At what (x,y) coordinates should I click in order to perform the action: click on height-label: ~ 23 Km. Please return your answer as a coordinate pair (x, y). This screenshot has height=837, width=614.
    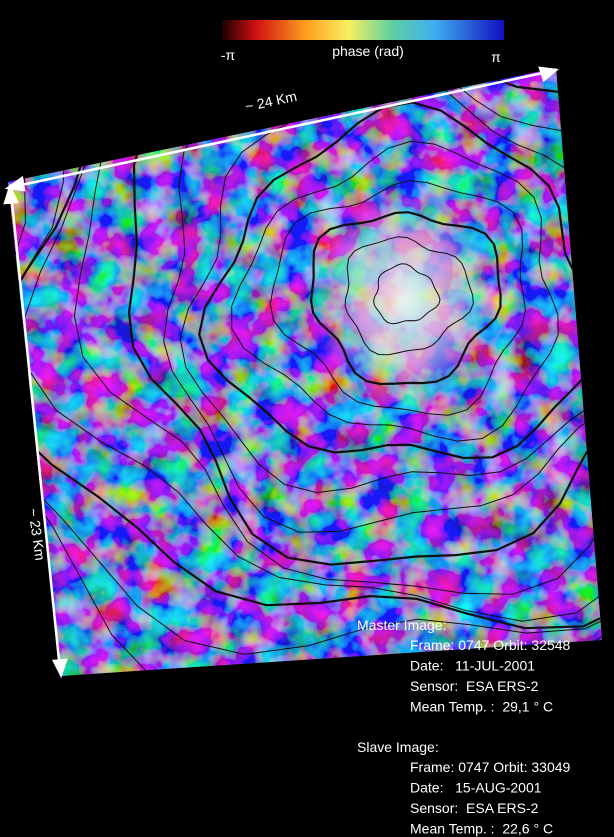
    Looking at the image, I should click on (36, 534).